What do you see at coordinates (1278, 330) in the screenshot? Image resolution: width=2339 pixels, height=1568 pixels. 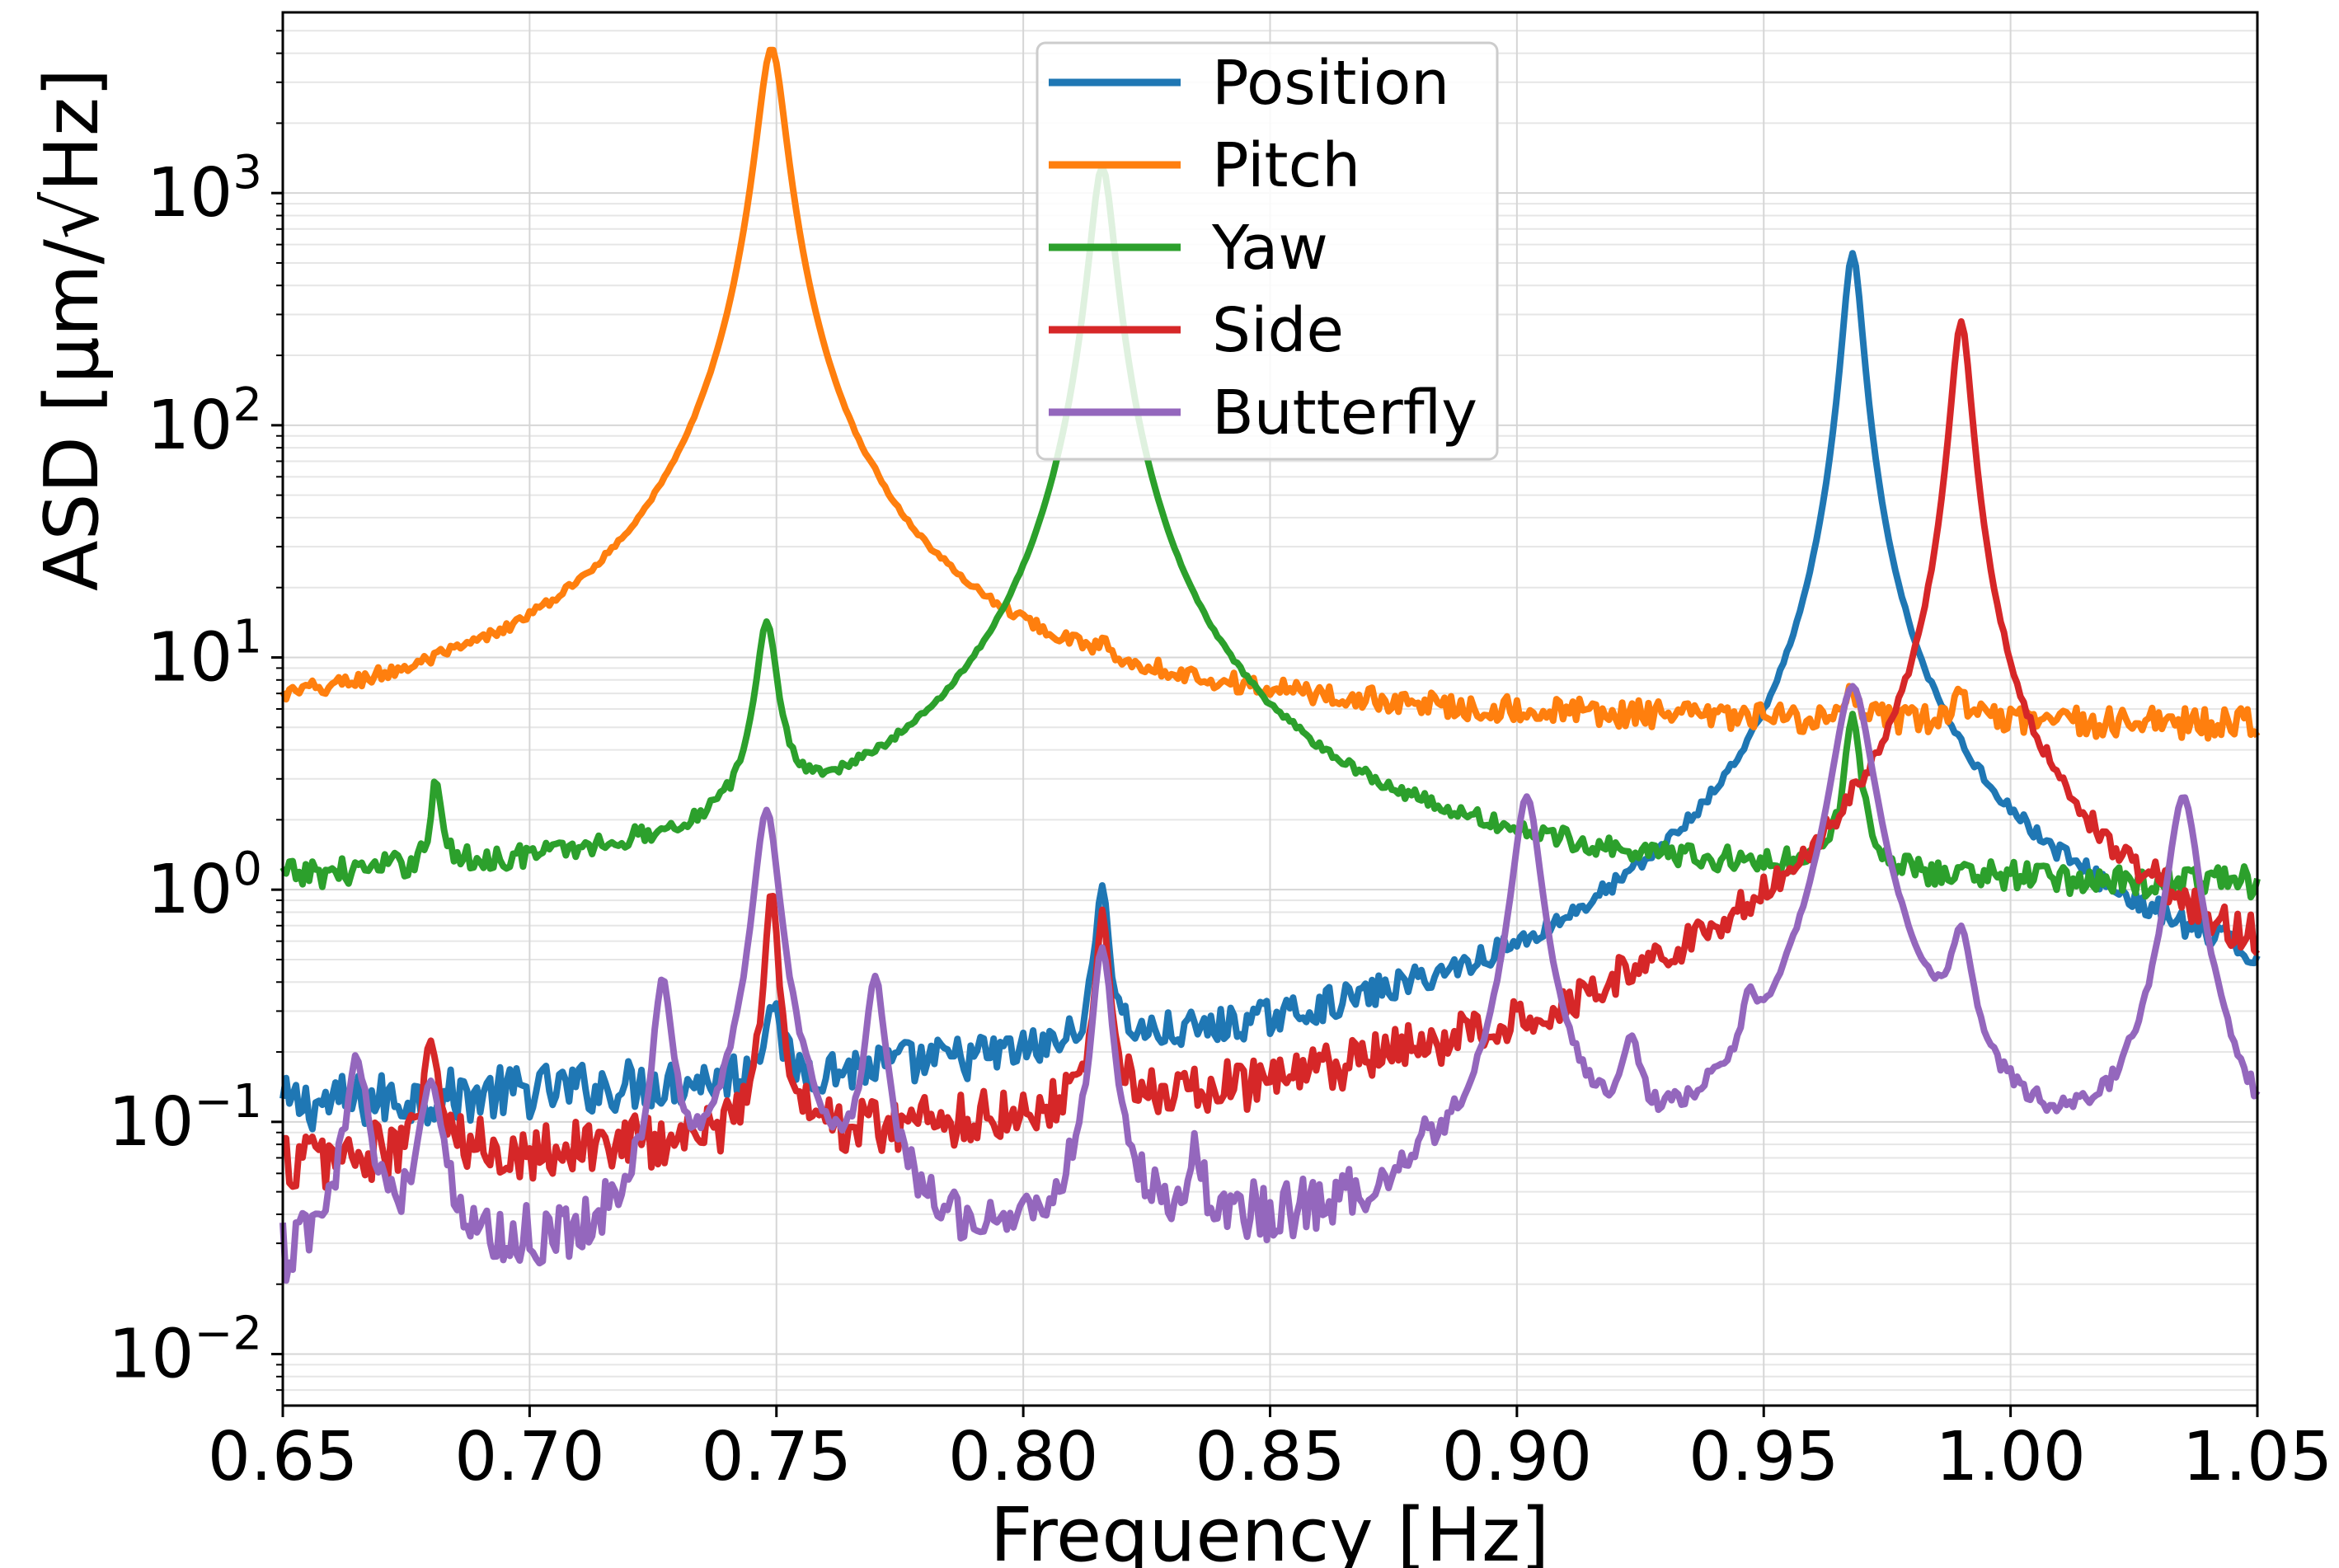 I see `legend-label: Side` at bounding box center [1278, 330].